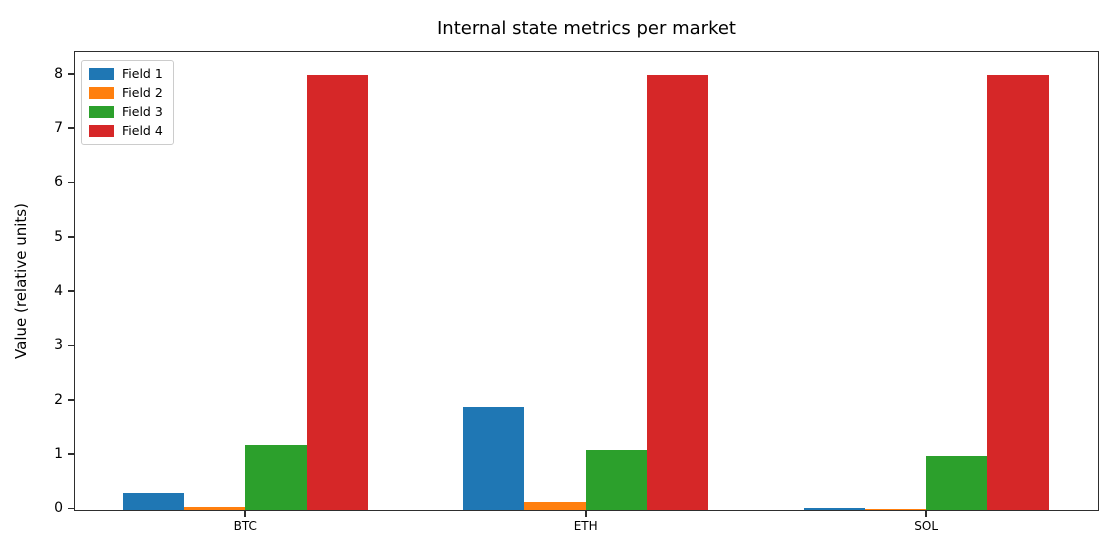  What do you see at coordinates (926, 526) in the screenshot?
I see `x-tick-label-sol: SOL` at bounding box center [926, 526].